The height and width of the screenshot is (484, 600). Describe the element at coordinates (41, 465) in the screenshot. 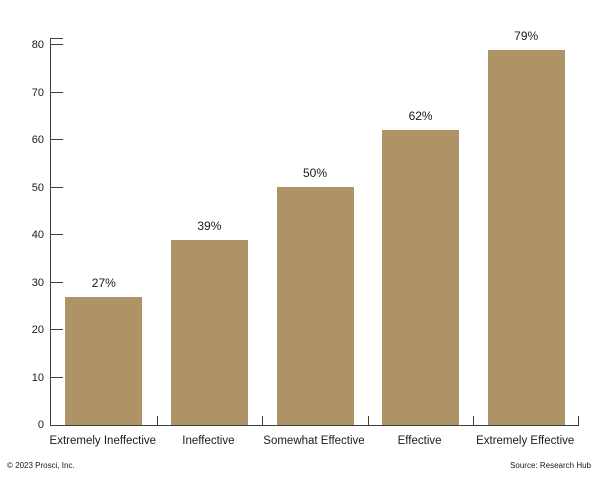

I see `copyright-text: © 2023 Prosci, Inc.` at that location.